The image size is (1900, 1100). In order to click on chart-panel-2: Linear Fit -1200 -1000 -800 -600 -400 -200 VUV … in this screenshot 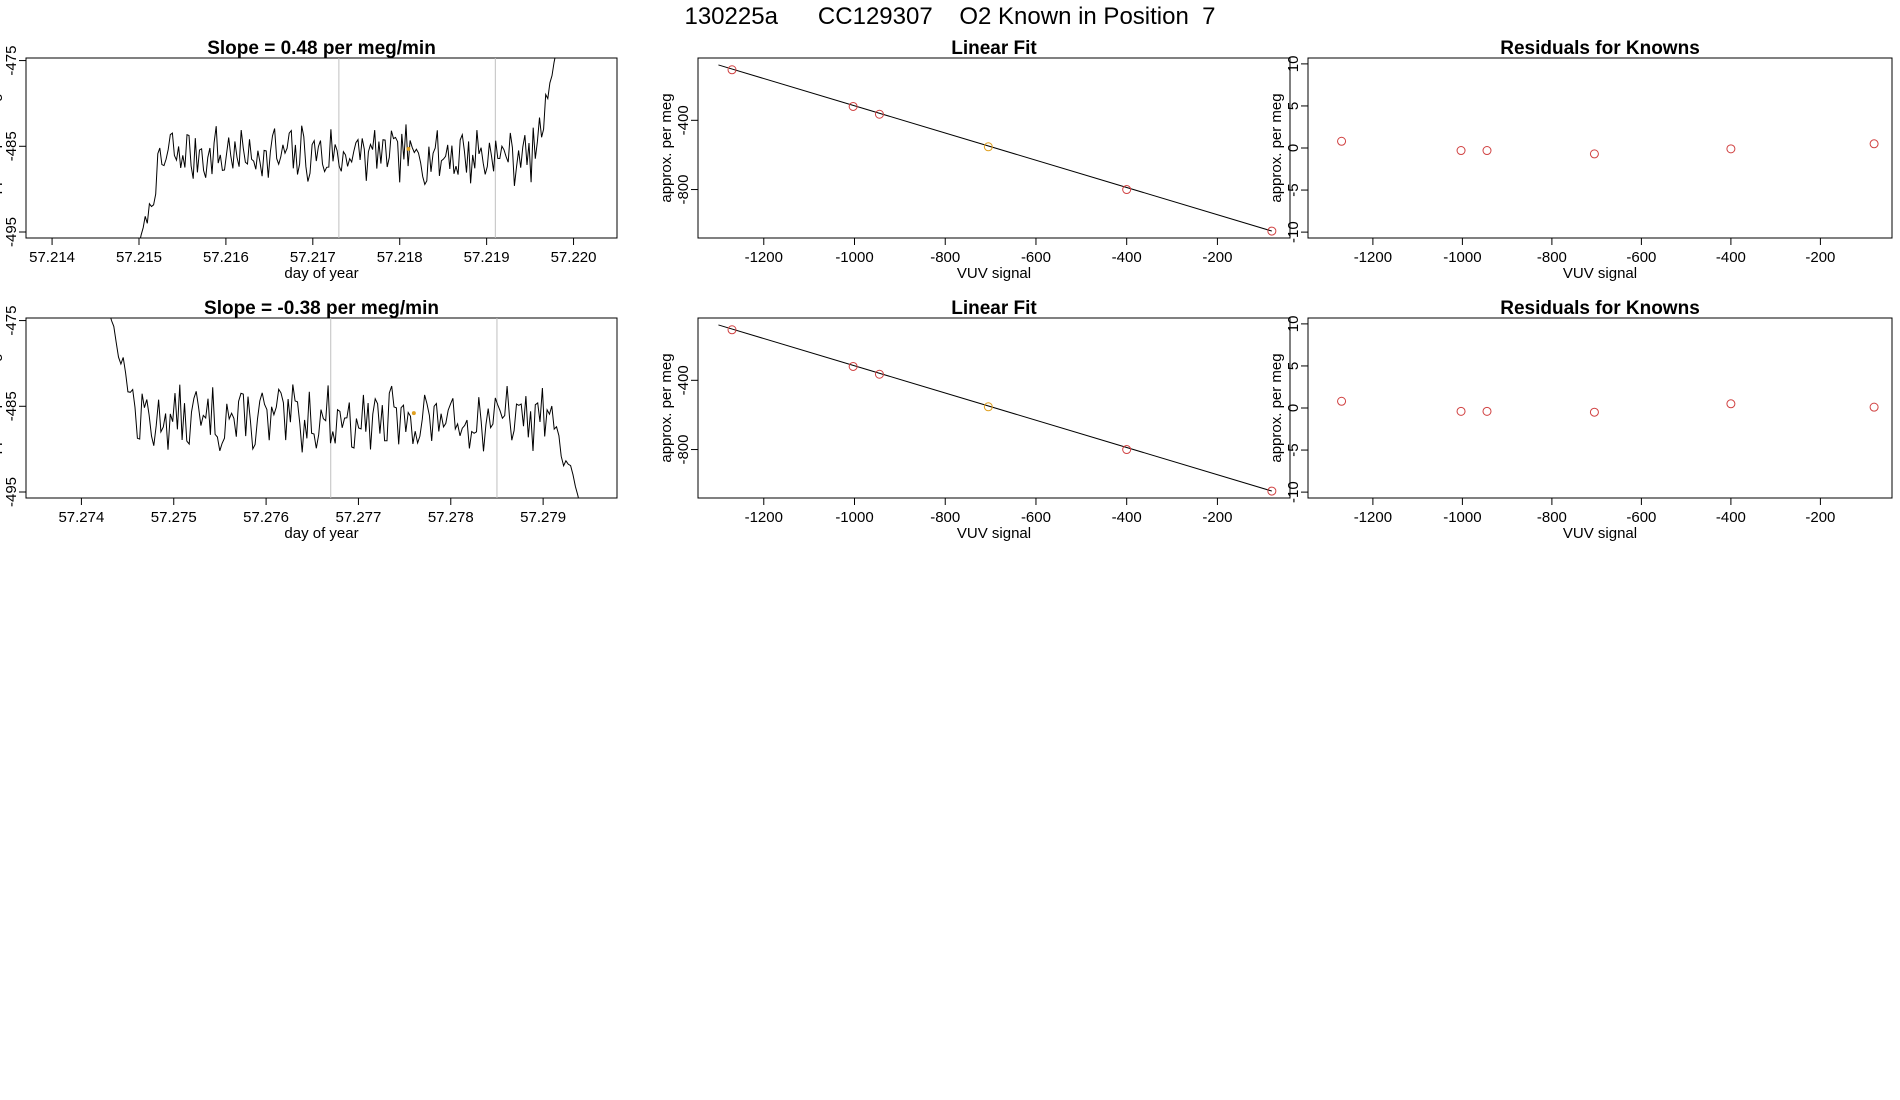, I will do `click(974, 160)`.